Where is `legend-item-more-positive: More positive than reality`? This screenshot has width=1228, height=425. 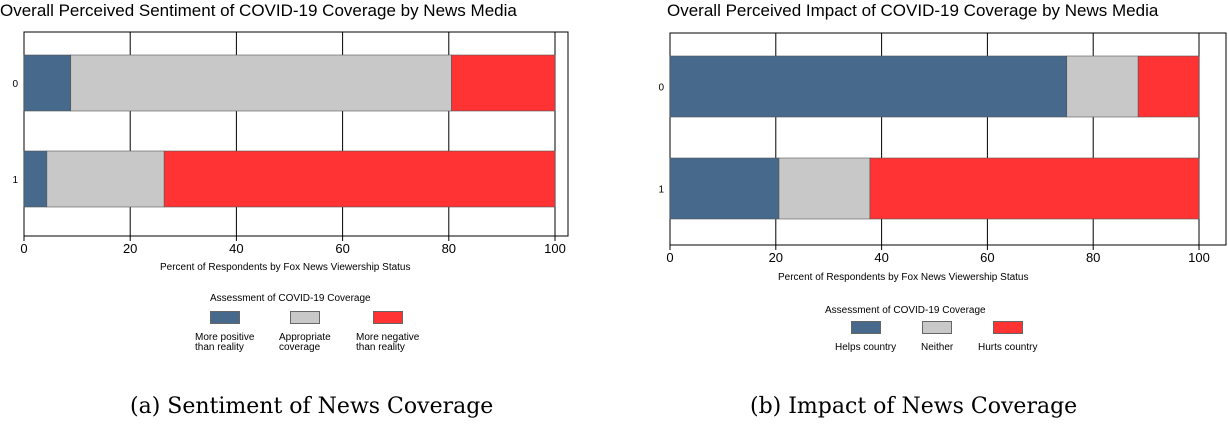 legend-item-more-positive: More positive than reality is located at coordinates (224, 332).